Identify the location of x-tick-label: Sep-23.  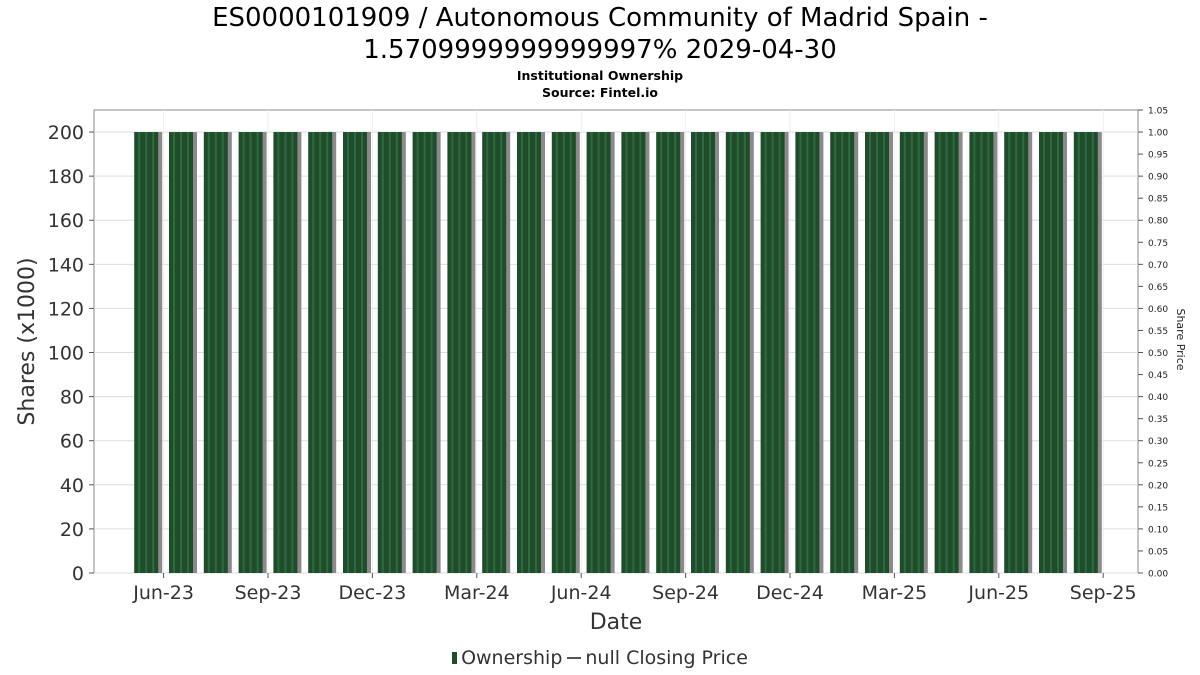
(268, 593).